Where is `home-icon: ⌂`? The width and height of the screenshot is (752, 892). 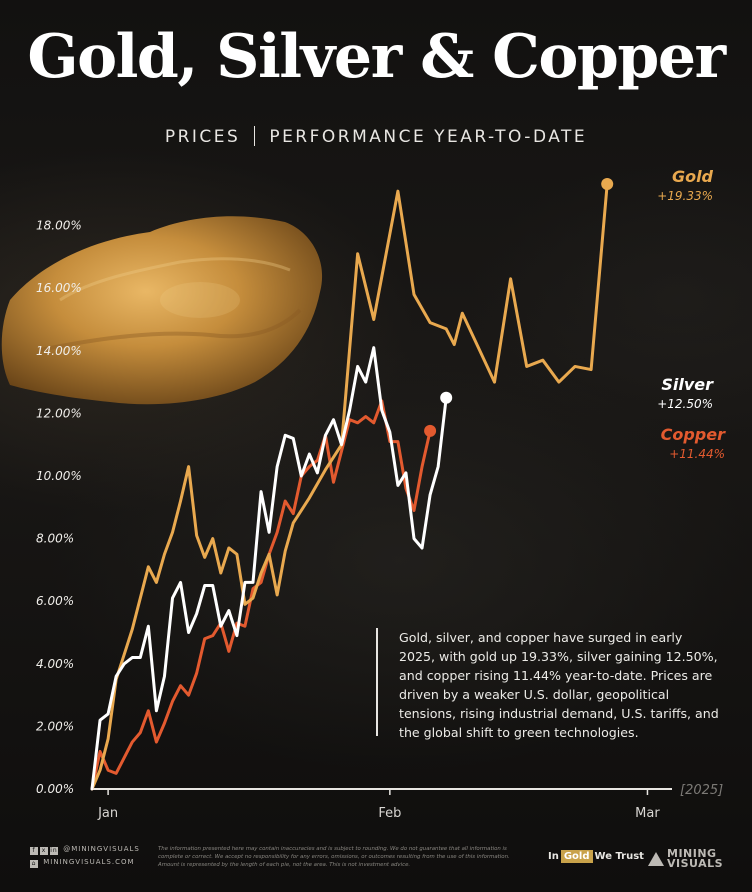 home-icon: ⌂ is located at coordinates (34, 864).